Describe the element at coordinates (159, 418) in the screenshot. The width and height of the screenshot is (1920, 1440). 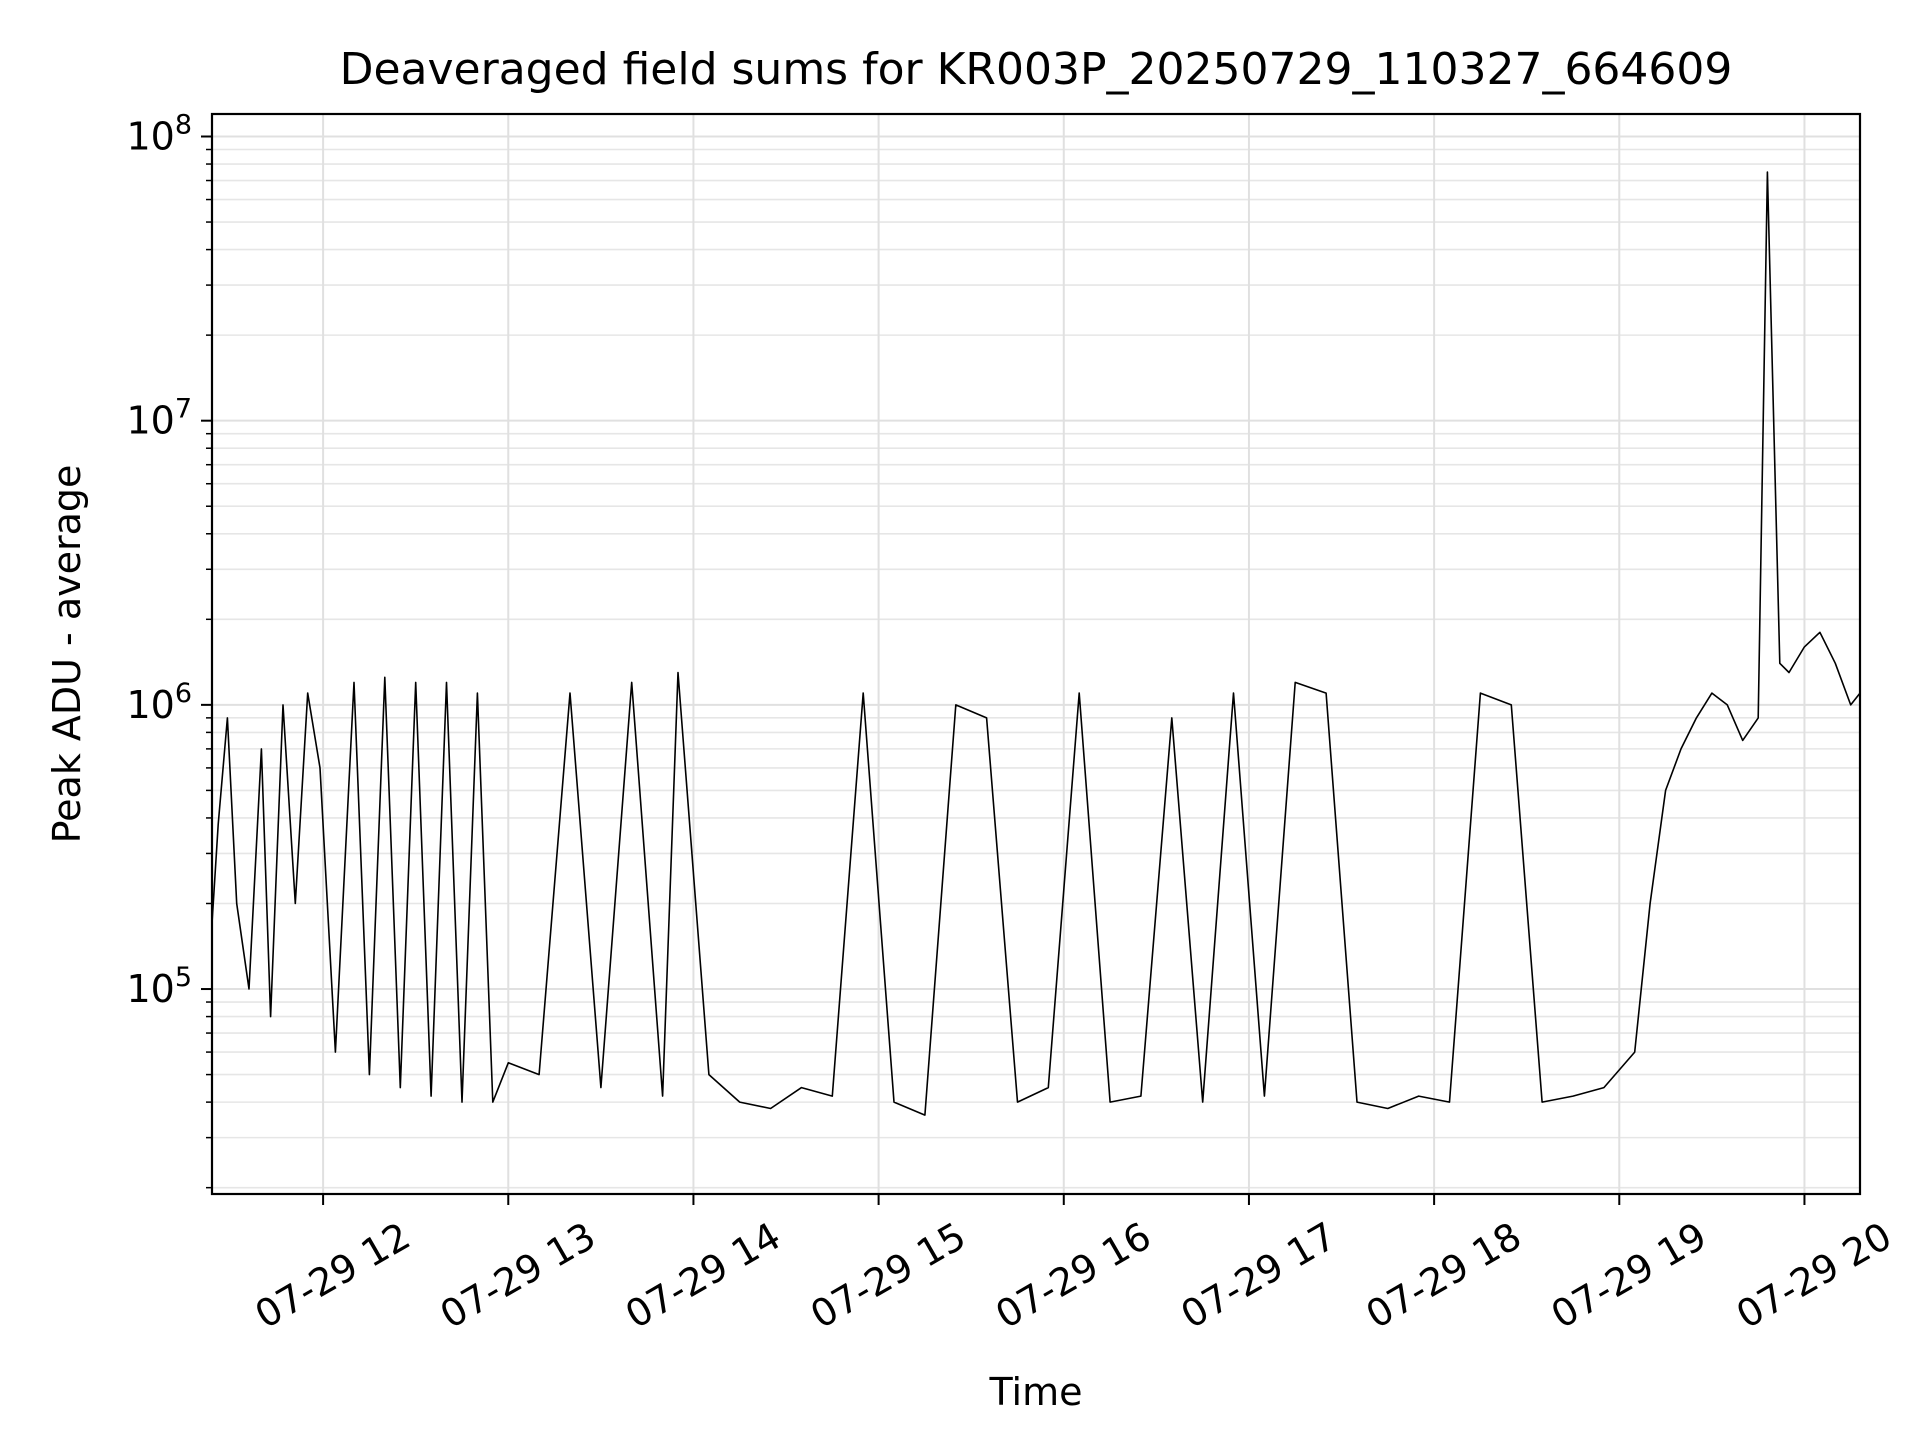
I see `y-tick-label: 107` at that location.